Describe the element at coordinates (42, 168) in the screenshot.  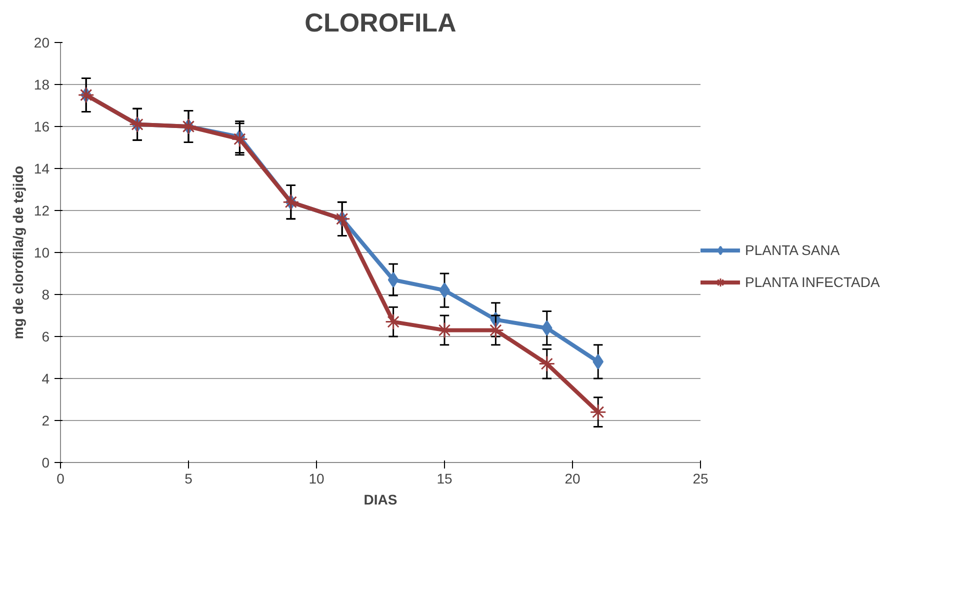
I see `y-tick-label: 14` at that location.